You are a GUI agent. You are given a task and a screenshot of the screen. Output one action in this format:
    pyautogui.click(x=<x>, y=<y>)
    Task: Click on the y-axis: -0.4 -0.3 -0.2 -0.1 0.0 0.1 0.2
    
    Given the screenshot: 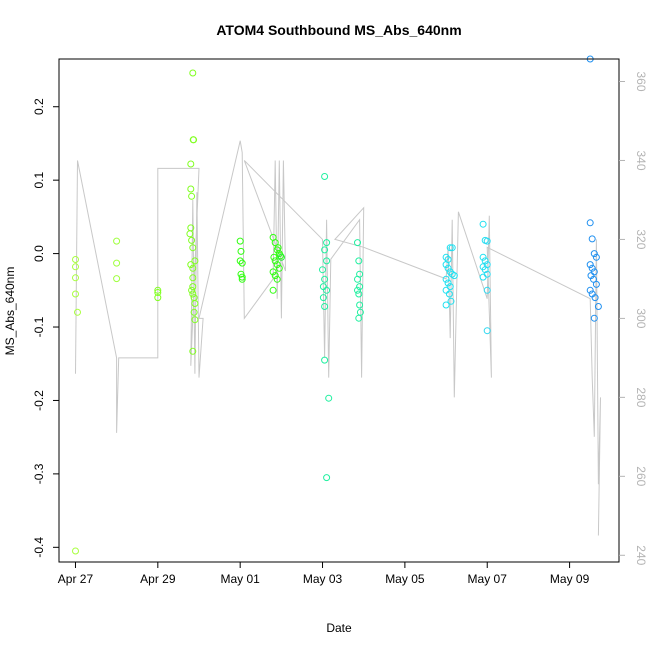 What is the action you would take?
    pyautogui.click(x=45, y=328)
    